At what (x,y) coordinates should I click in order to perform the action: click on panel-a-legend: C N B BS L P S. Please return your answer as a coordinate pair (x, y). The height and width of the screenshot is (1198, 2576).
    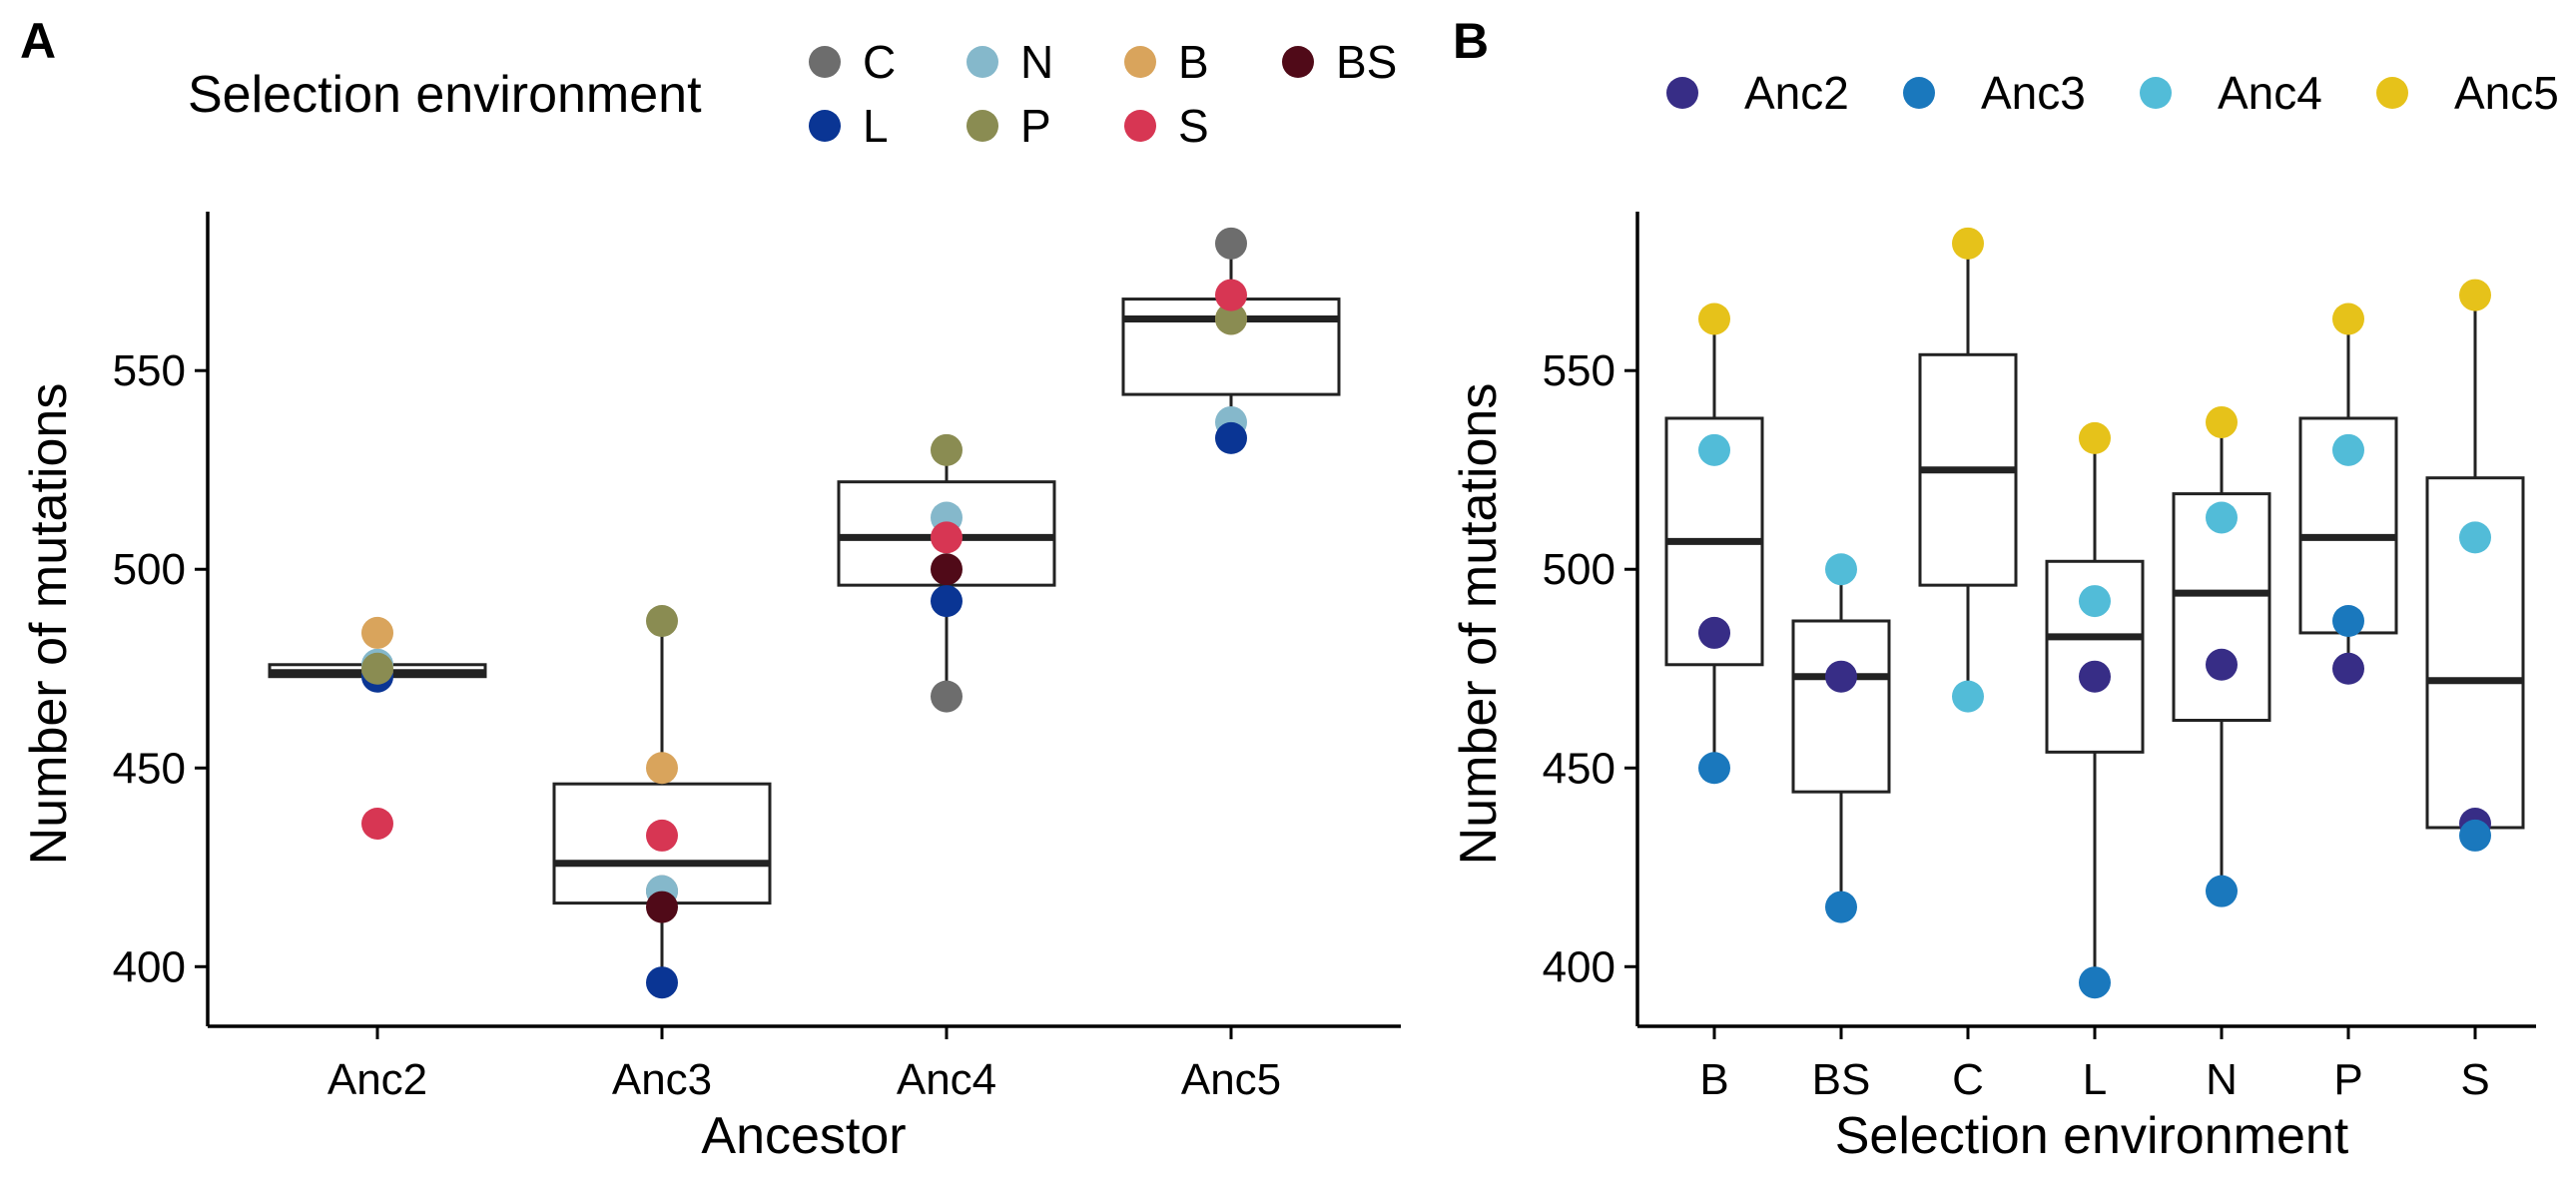
    Looking at the image, I should click on (1103, 94).